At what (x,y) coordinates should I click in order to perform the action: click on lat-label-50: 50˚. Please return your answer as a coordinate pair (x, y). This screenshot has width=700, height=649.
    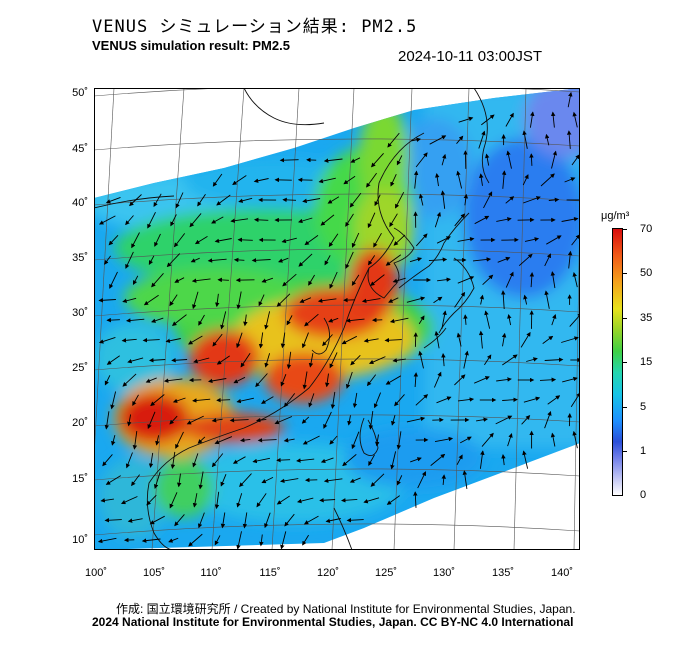
    Looking at the image, I should click on (80, 93).